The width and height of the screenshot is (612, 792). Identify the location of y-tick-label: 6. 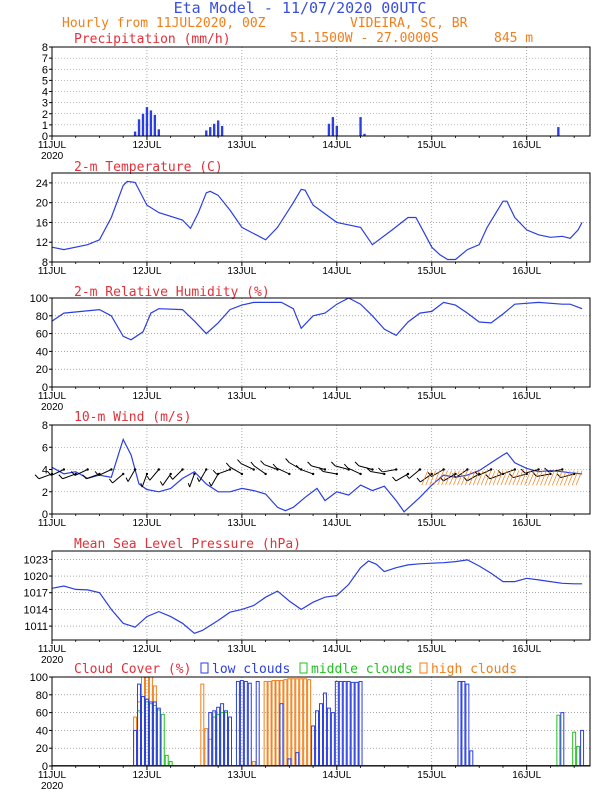
(45, 448).